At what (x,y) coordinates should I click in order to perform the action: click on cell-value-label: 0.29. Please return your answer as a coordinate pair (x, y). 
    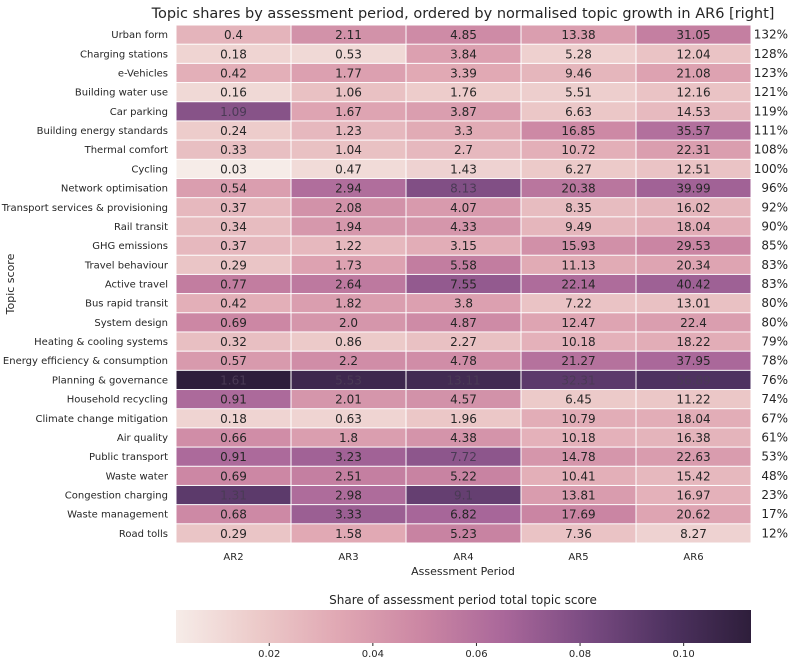
    Looking at the image, I should click on (233, 265).